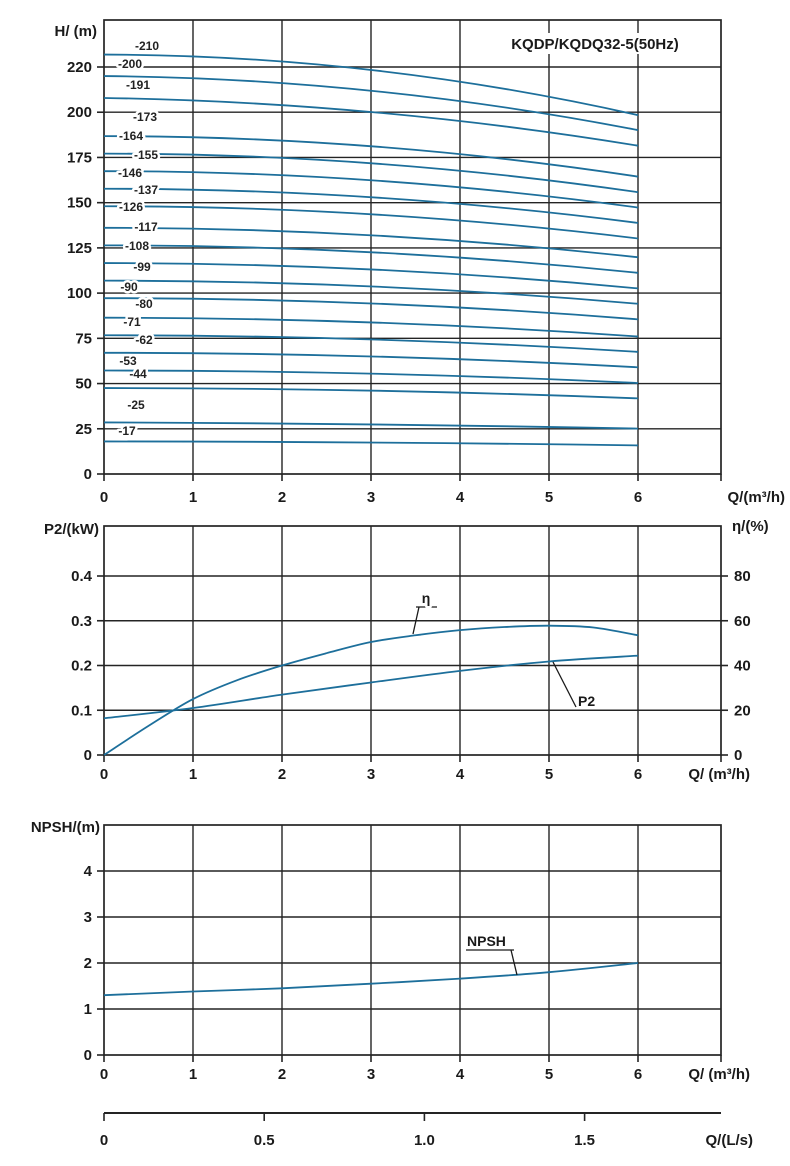  What do you see at coordinates (138, 85) in the screenshot?
I see `head-curve-label--191: -191` at bounding box center [138, 85].